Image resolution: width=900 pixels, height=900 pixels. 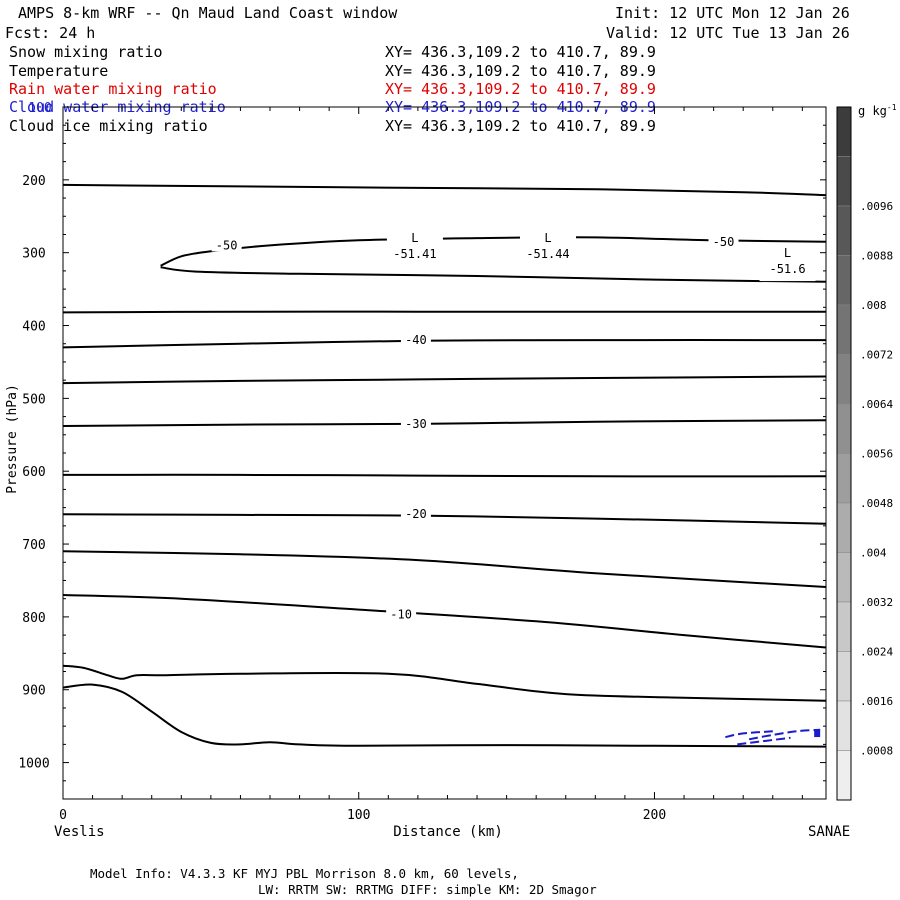 What do you see at coordinates (817, 733) in the screenshot?
I see `cloud-water-max-patch` at bounding box center [817, 733].